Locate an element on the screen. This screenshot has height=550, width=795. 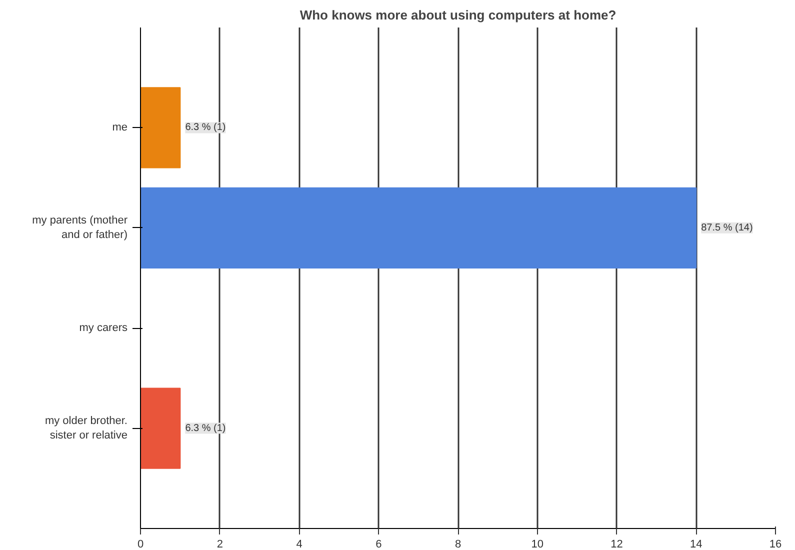
x-tick-label: 10 is located at coordinates (537, 544).